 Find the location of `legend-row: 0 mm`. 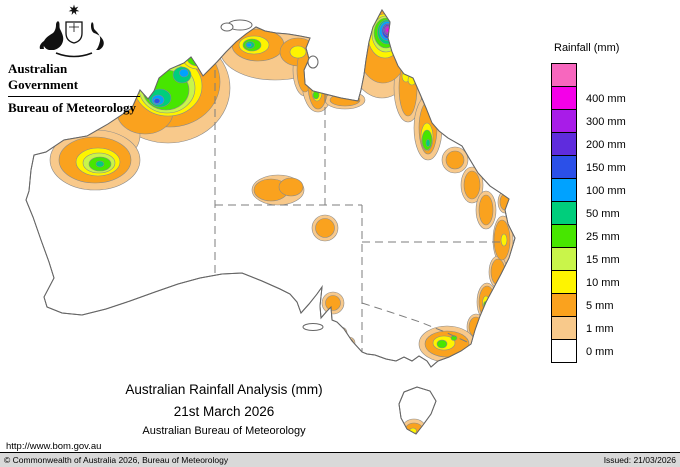

legend-row: 0 mm is located at coordinates (588, 351).